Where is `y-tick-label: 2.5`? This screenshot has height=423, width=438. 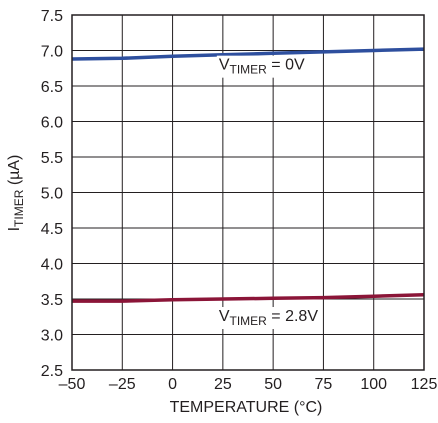 y-tick-label: 2.5 is located at coordinates (52, 371).